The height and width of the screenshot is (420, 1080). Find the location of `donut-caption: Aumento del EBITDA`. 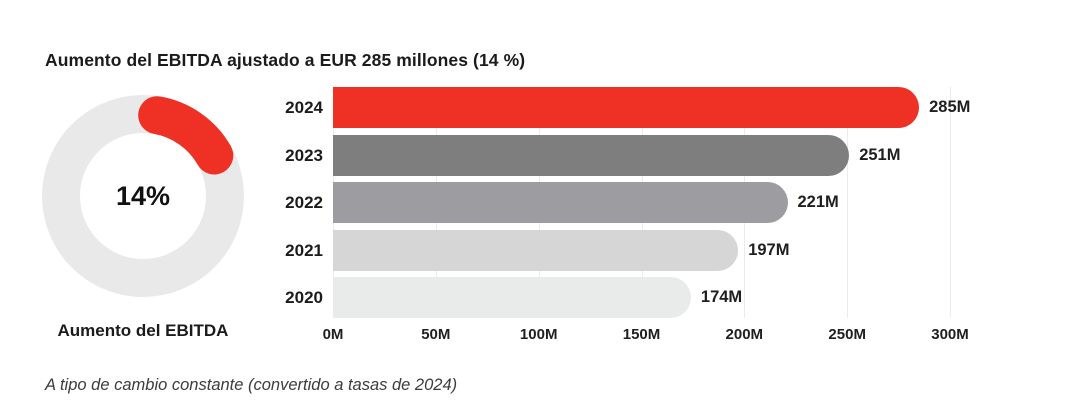

donut-caption: Aumento del EBITDA is located at coordinates (143, 330).